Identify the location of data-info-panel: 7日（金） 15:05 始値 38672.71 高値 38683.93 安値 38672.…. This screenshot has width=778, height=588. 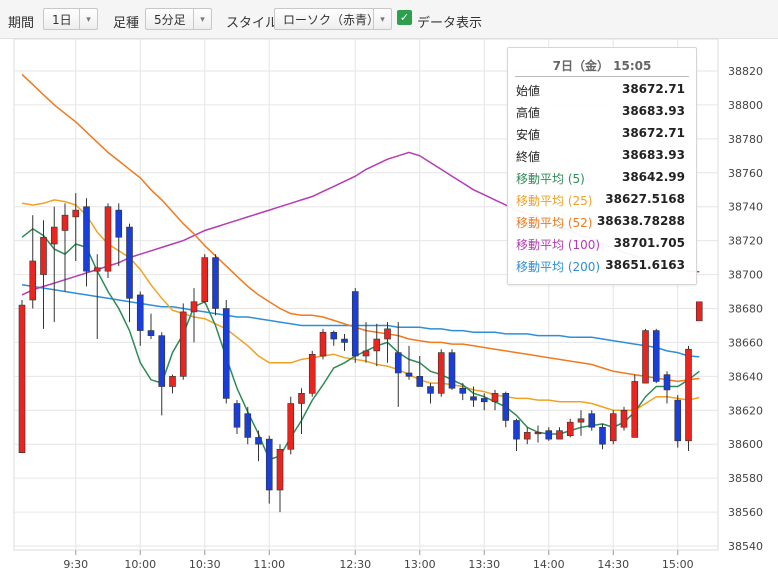
(602, 166).